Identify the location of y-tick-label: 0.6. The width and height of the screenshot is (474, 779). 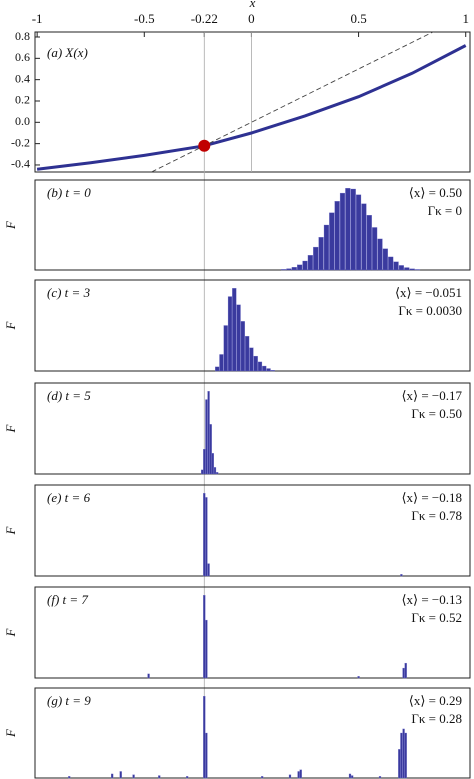
(22, 57).